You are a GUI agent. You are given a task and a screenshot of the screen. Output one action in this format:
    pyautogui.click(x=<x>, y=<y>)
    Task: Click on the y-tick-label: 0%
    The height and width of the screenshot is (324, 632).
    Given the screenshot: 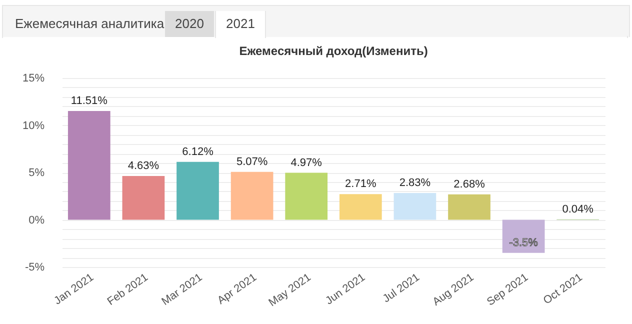 What is the action you would take?
    pyautogui.click(x=36, y=220)
    